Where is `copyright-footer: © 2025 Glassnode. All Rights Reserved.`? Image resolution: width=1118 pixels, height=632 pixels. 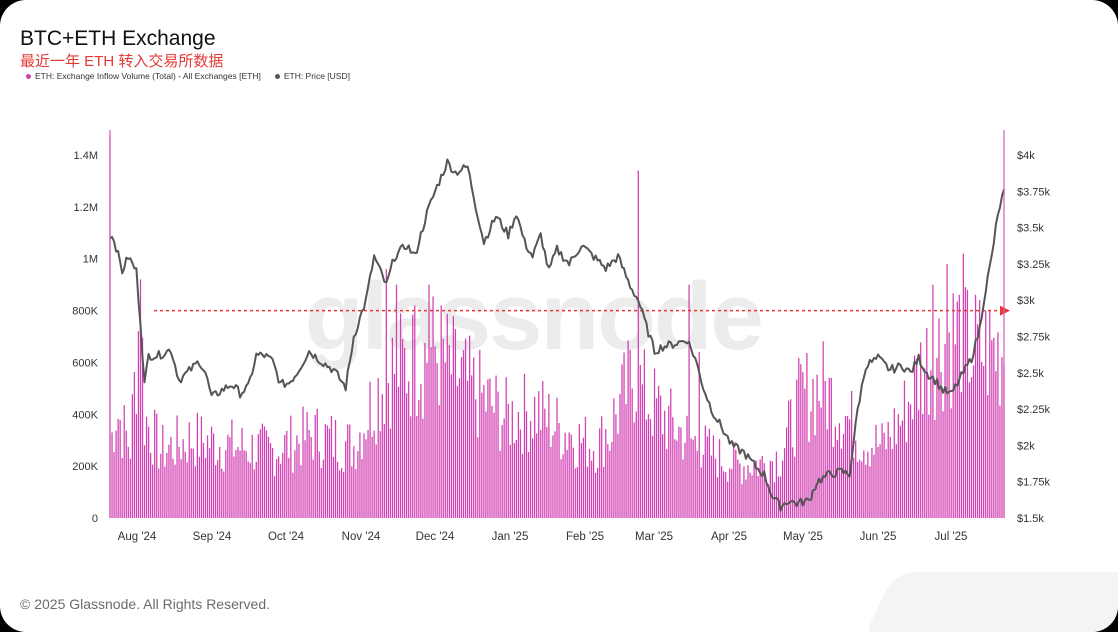 copyright-footer: © 2025 Glassnode. All Rights Reserved. is located at coordinates (145, 604).